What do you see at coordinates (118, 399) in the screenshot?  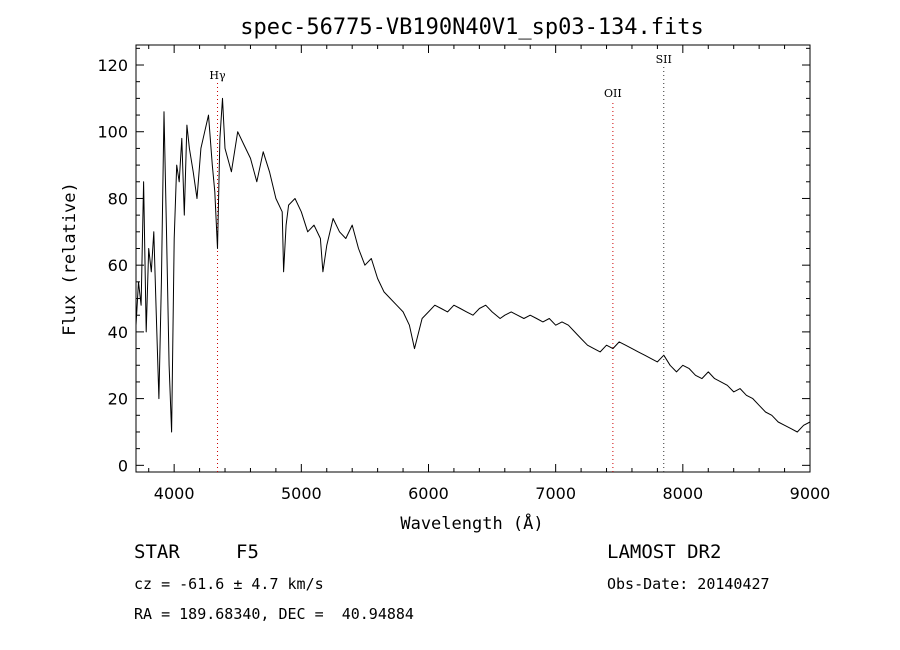 I see `y-tick-label: 20` at bounding box center [118, 399].